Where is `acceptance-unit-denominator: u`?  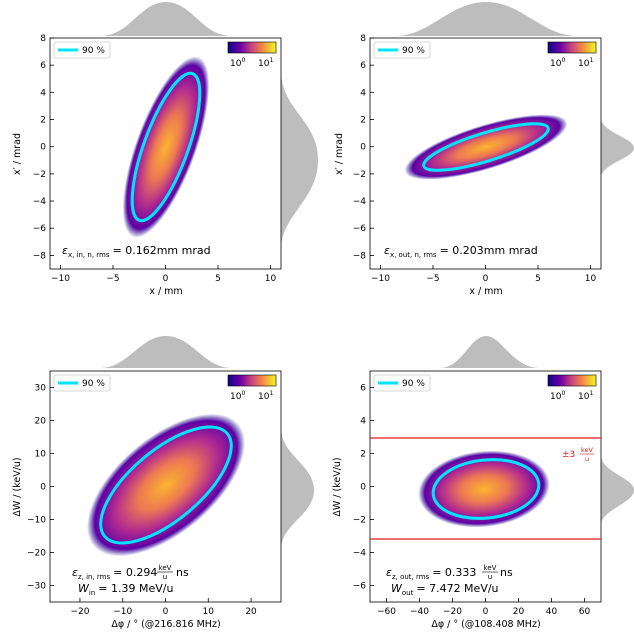 acceptance-unit-denominator: u is located at coordinates (587, 459).